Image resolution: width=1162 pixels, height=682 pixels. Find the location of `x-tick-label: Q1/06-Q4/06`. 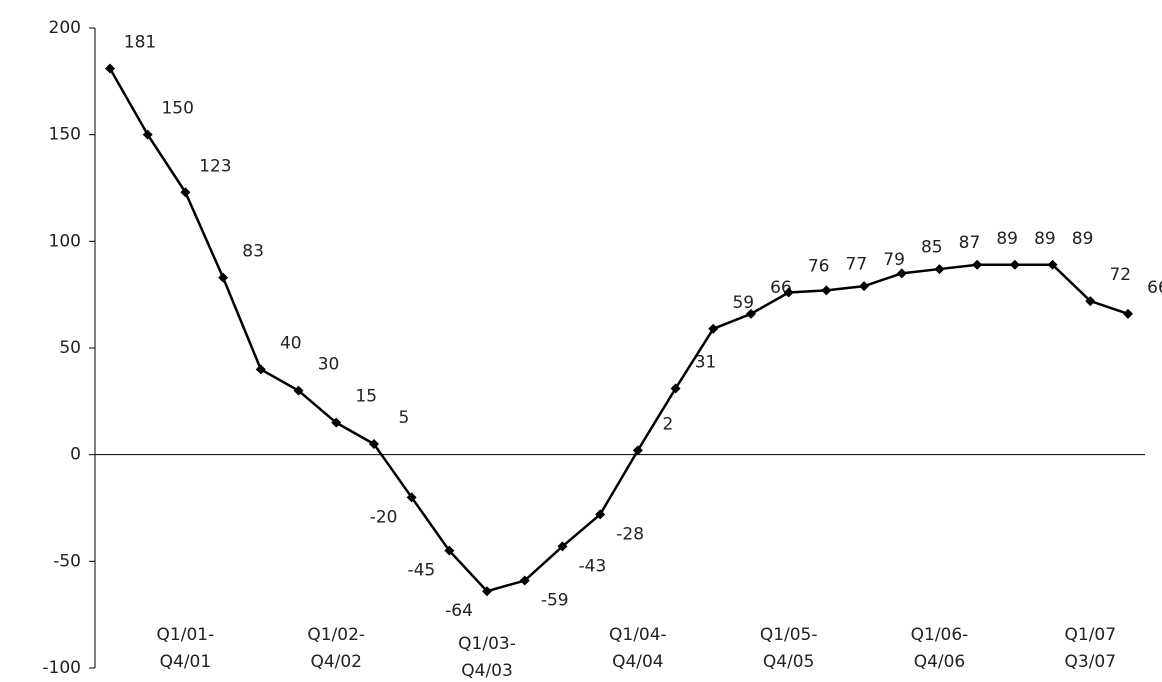

x-tick-label: Q1/06-Q4/06 is located at coordinates (940, 648).